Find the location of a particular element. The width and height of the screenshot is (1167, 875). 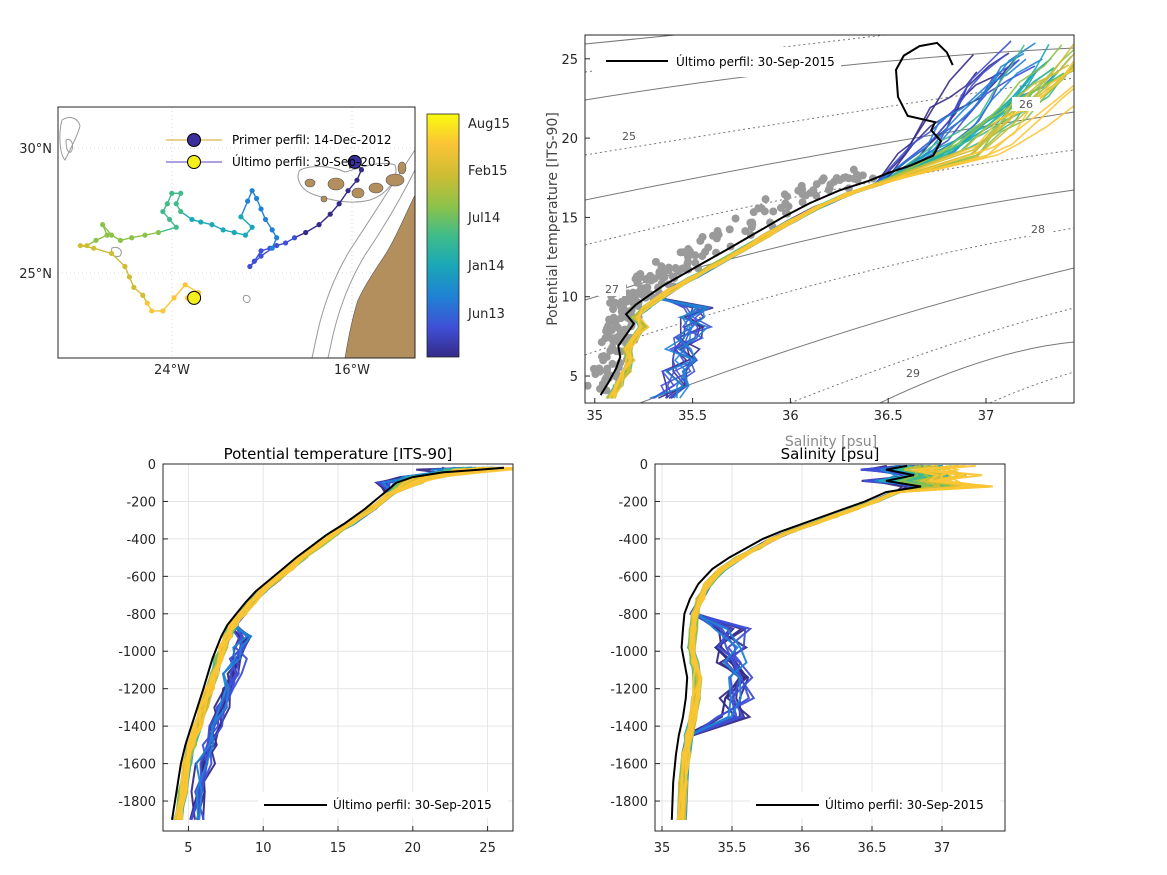

sal-title: Salinity [psu] is located at coordinates (830, 454).